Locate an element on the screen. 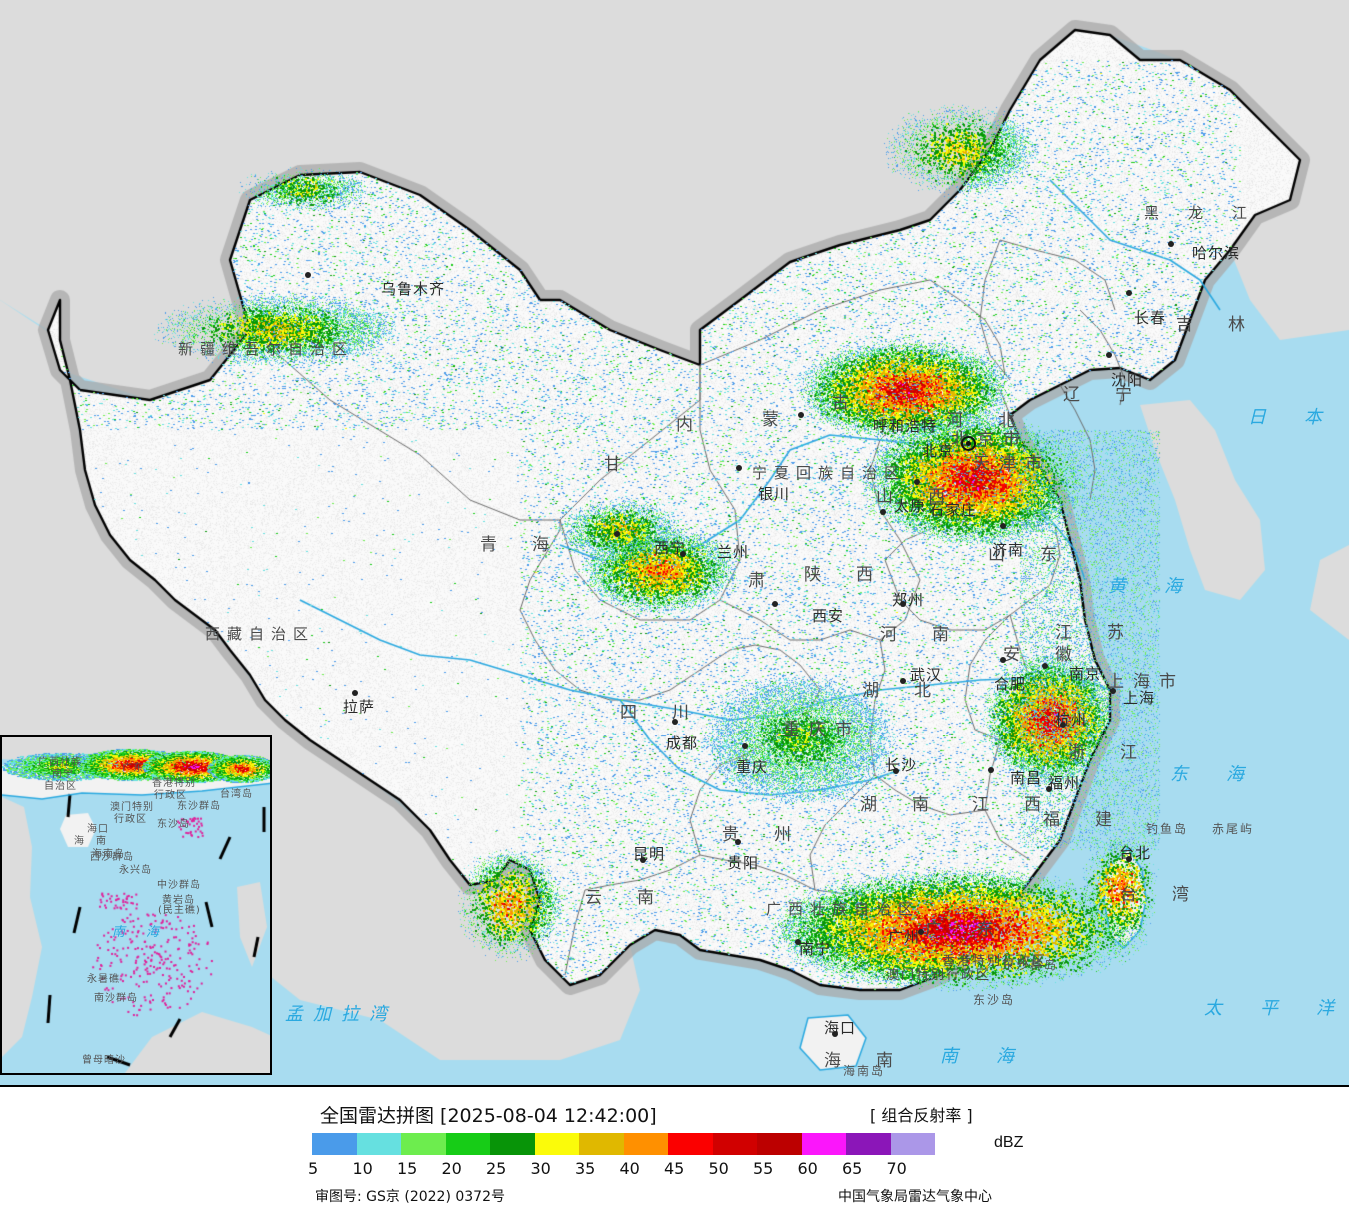 The width and height of the screenshot is (1349, 1208). city-marker-太原 is located at coordinates (883, 512).